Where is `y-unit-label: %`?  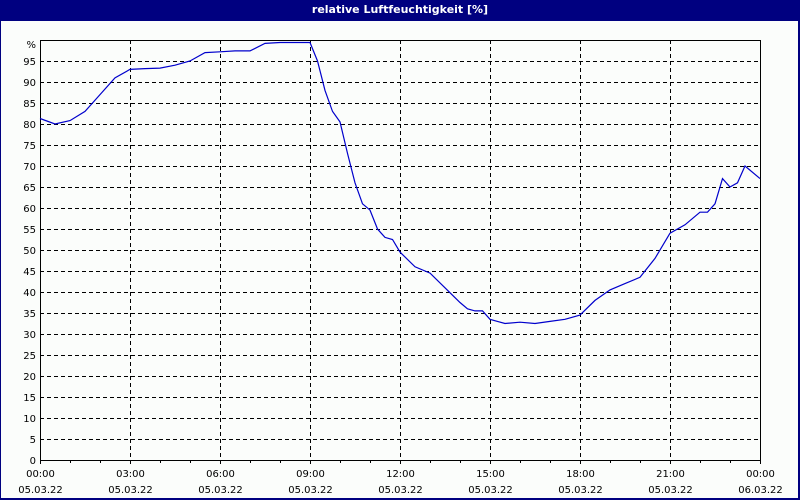
y-unit-label: % is located at coordinates (31, 45).